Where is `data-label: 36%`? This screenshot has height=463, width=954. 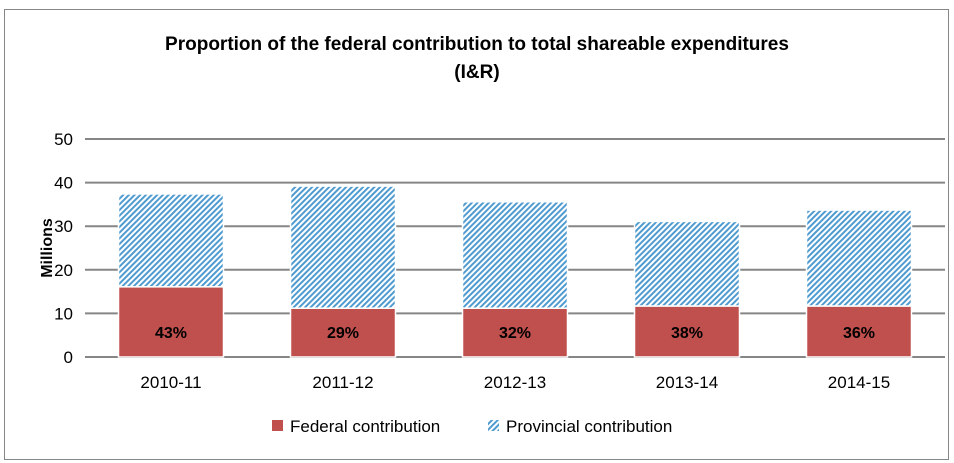
data-label: 36% is located at coordinates (859, 333).